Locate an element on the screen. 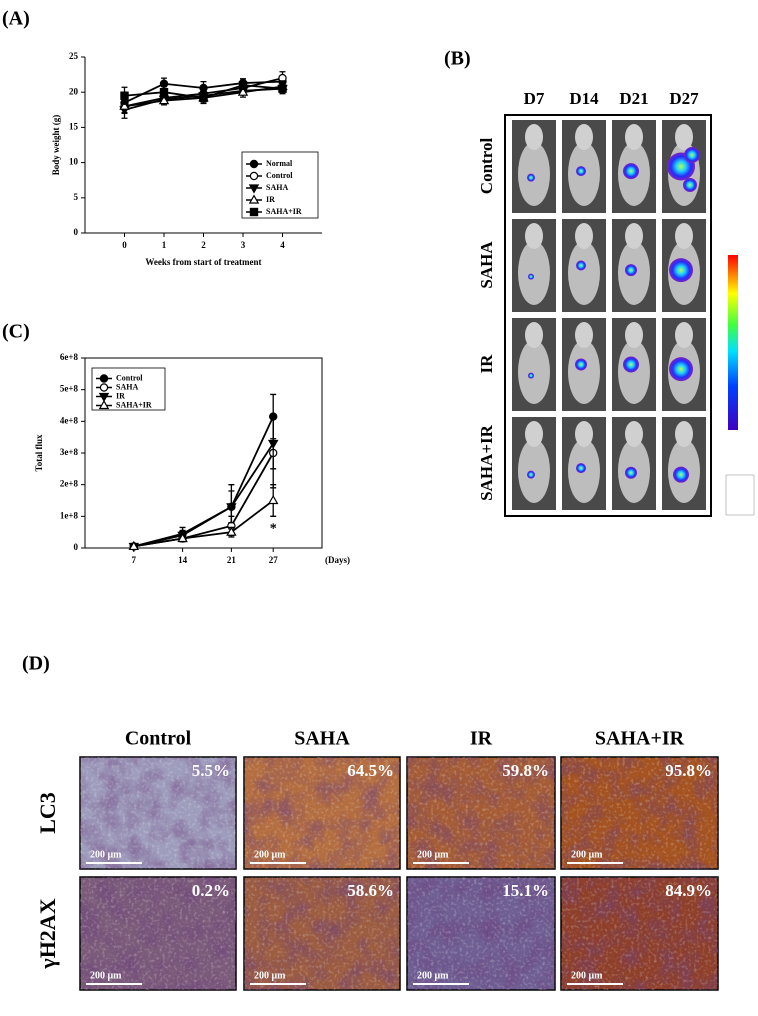 Image resolution: width=758 pixels, height=1016 pixels. series is located at coordinates (203, 517).